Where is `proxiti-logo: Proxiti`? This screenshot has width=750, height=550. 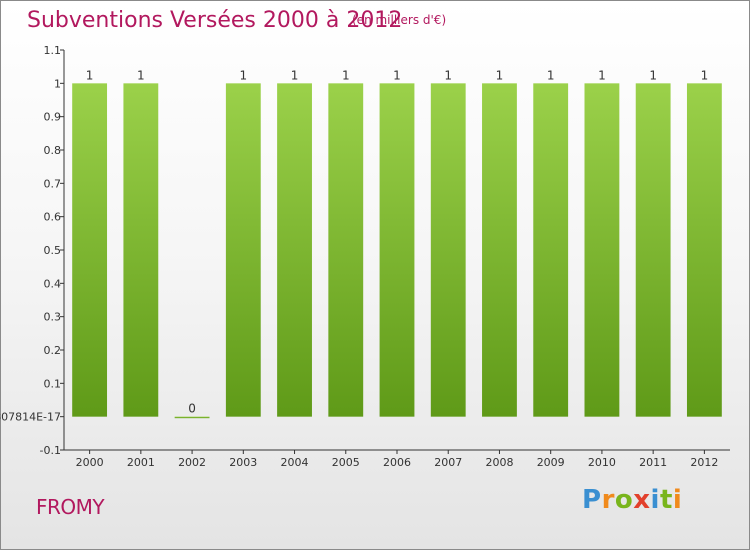 proxiti-logo: Proxiti is located at coordinates (632, 500).